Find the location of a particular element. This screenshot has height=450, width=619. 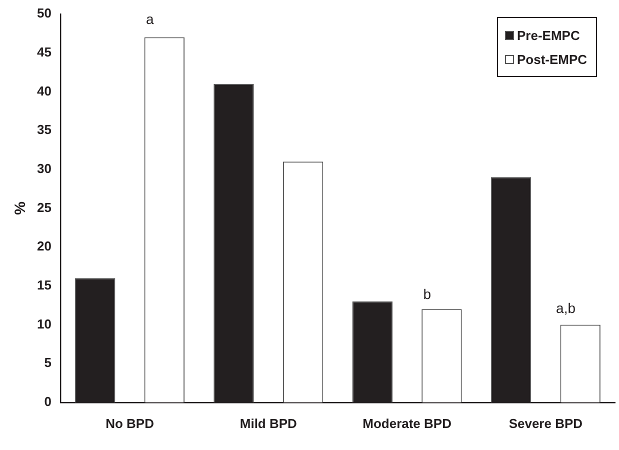

y-tick-label: 30 is located at coordinates (44, 168).